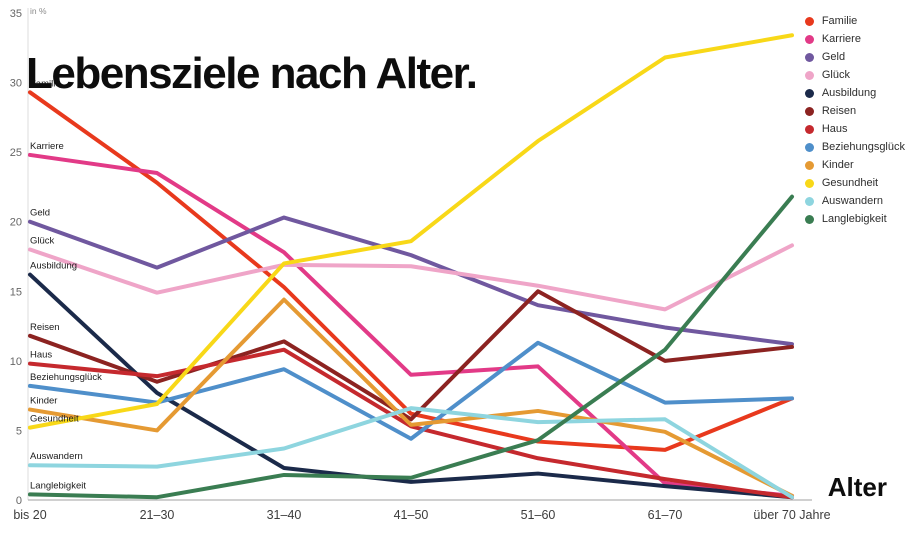 This screenshot has height=533, width=915. What do you see at coordinates (809, 57) in the screenshot?
I see `legend-swatch-geld` at bounding box center [809, 57].